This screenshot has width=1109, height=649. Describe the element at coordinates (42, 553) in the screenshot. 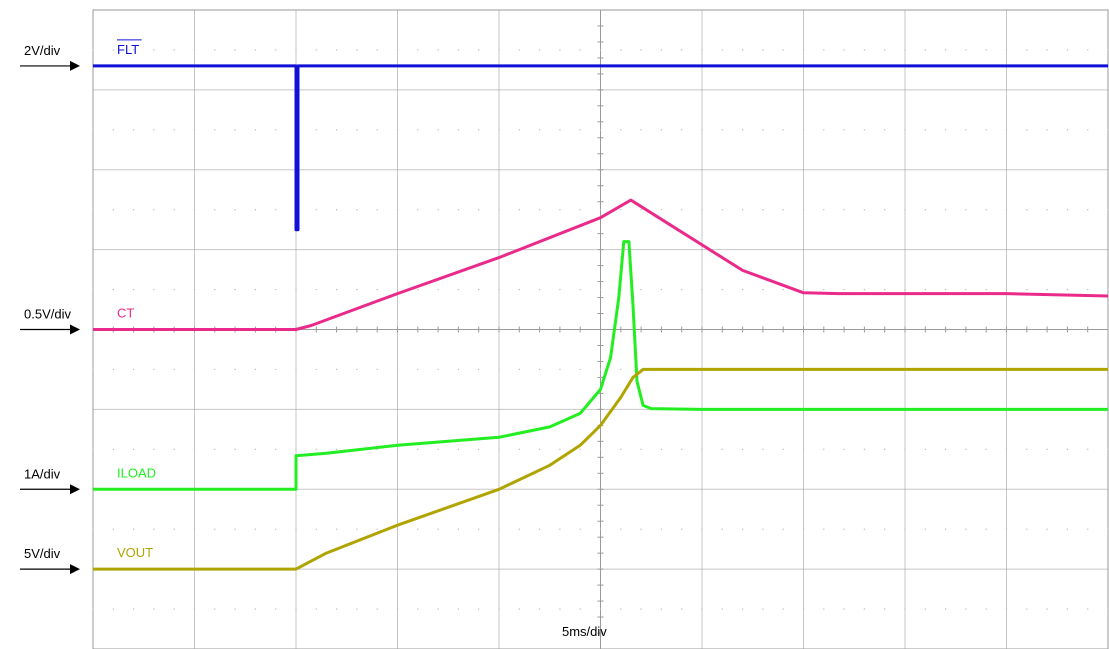

I see `vout-scale-label: 5V/div` at that location.